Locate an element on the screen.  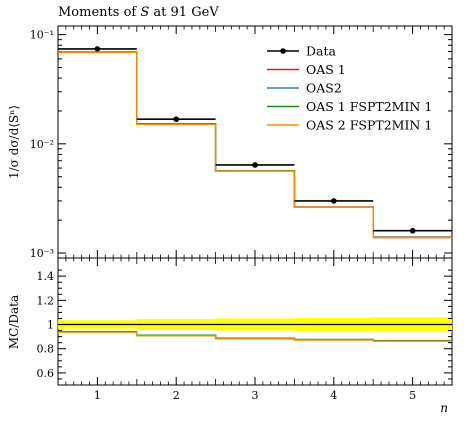
legend-marker is located at coordinates (283, 51).